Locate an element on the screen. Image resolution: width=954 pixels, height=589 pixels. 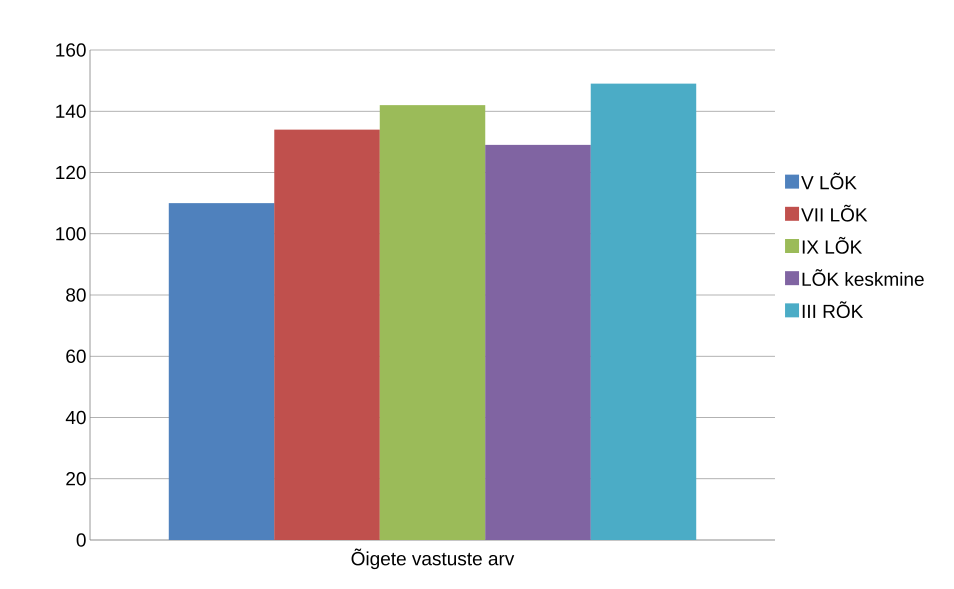
y-tick-label: 0 is located at coordinates (81, 540).